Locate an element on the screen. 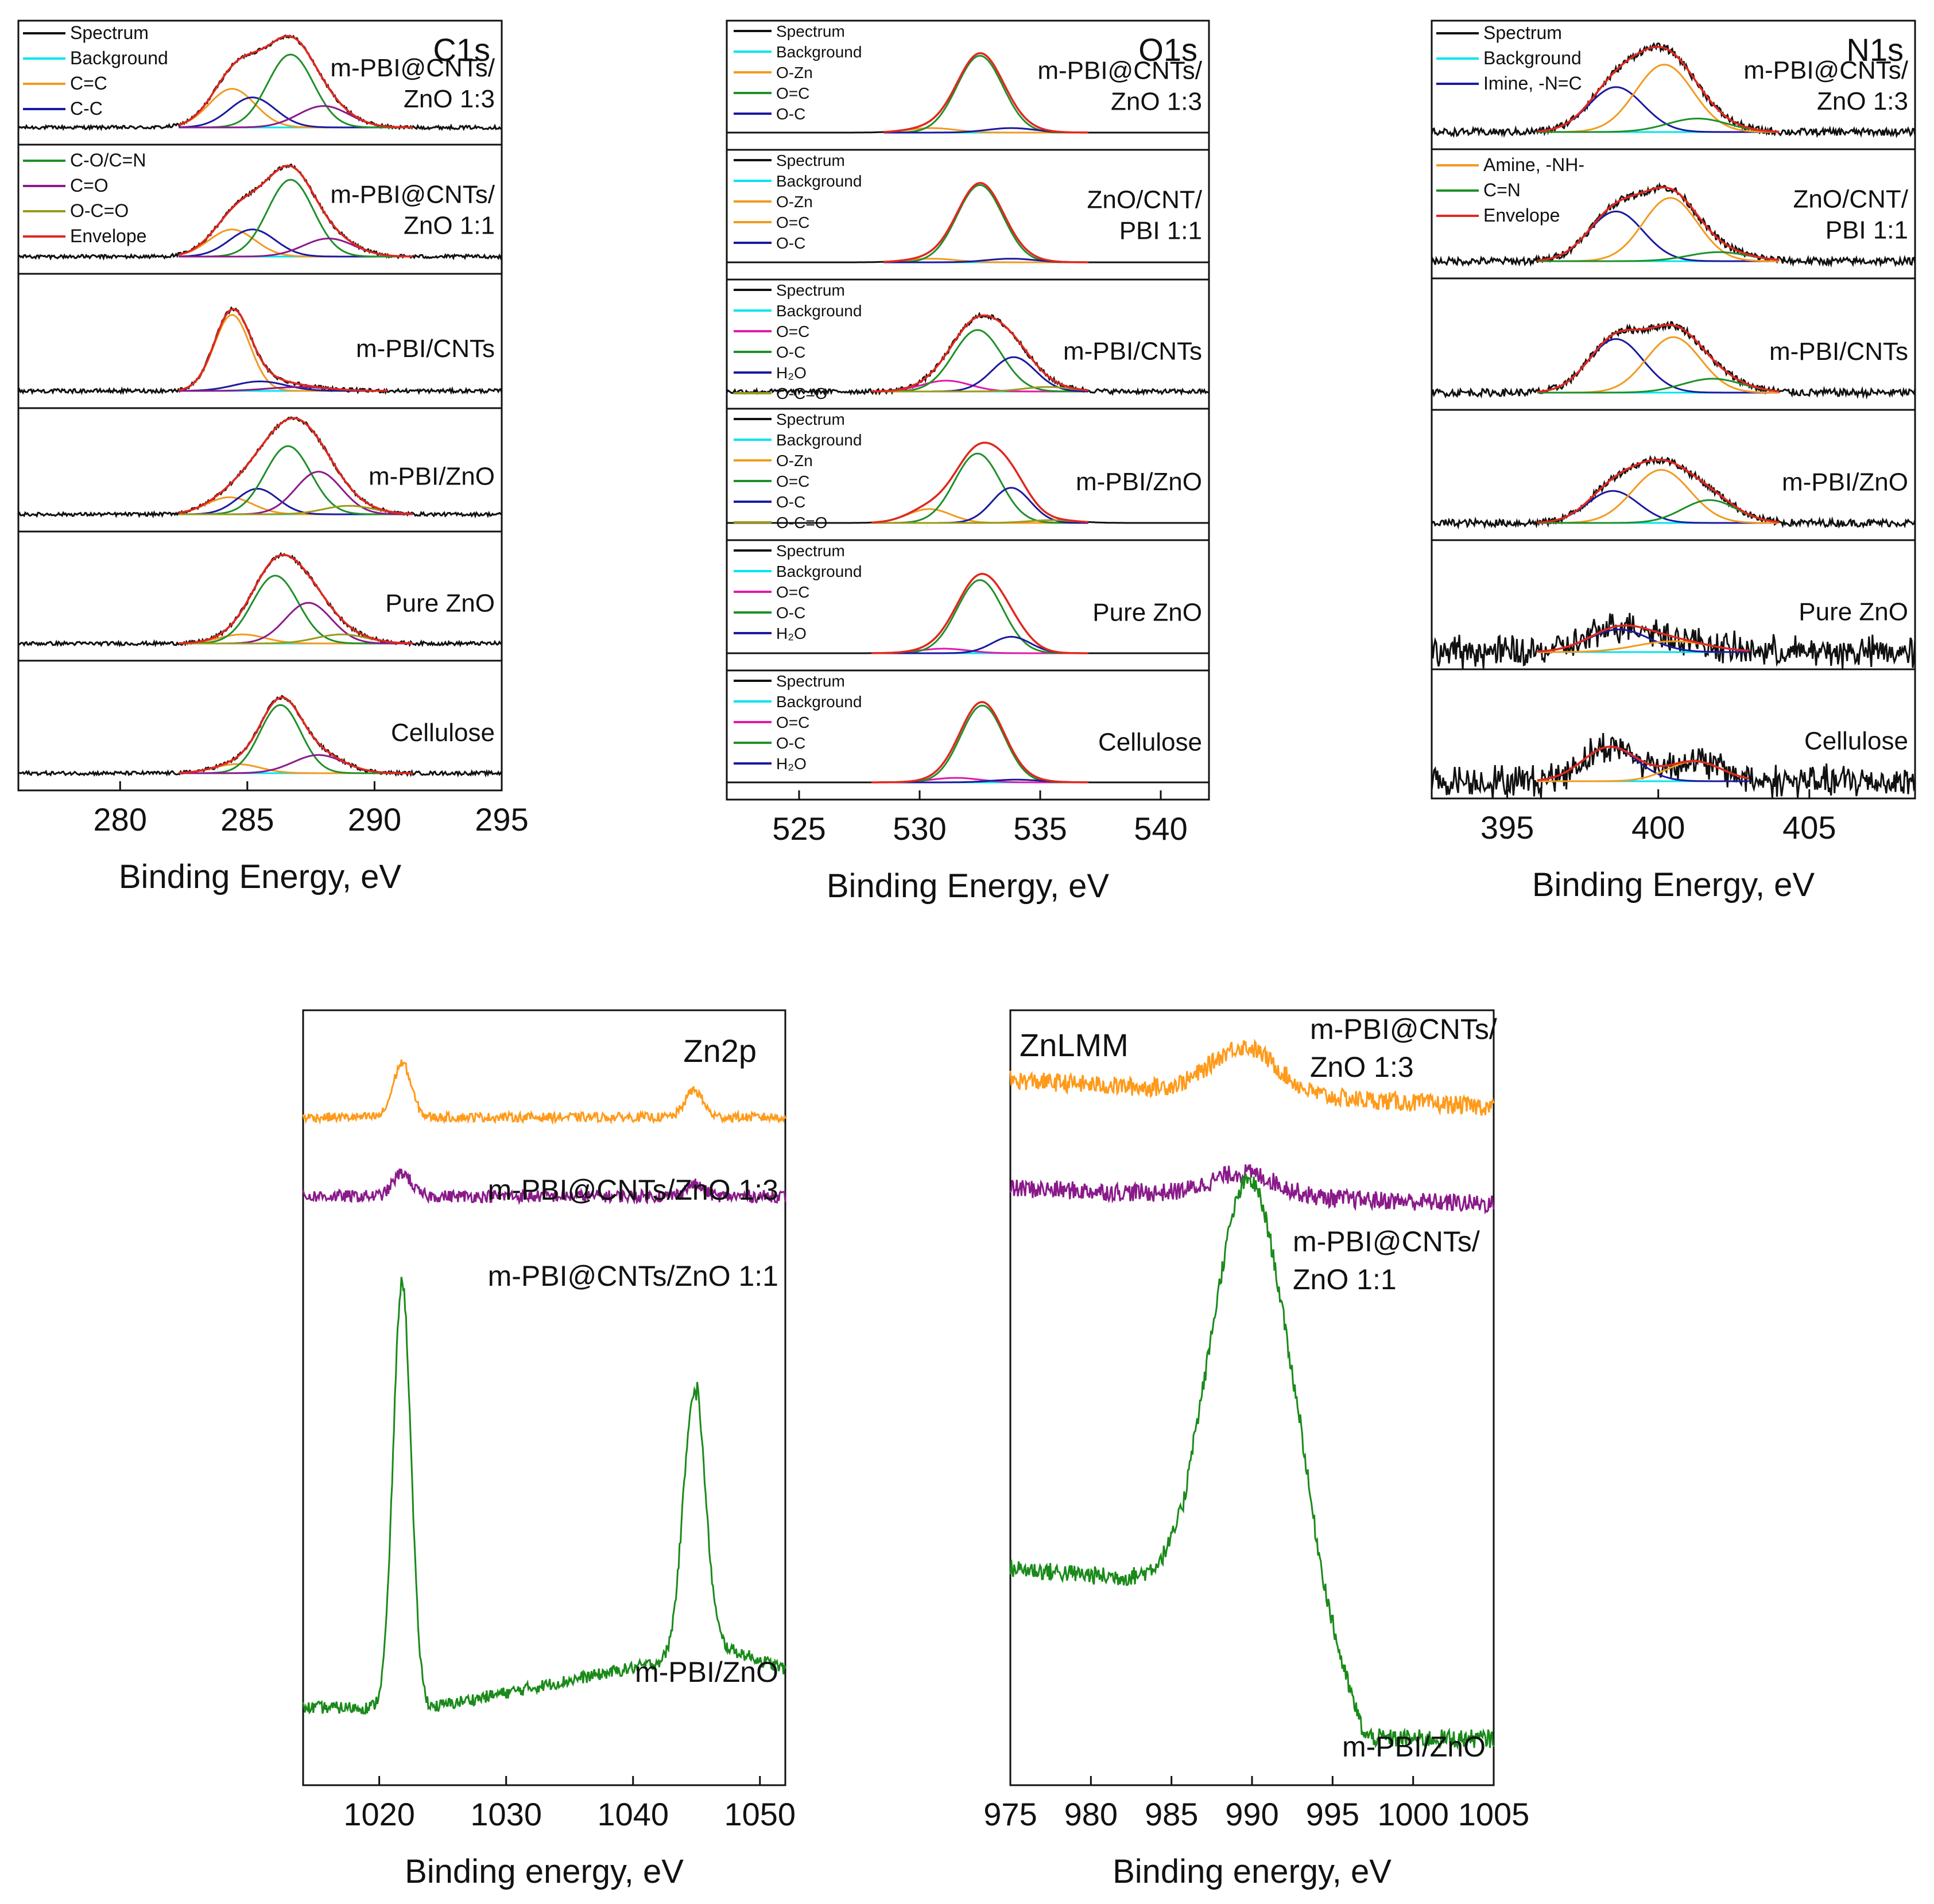  x-tick-label: 400 is located at coordinates (1658, 828).